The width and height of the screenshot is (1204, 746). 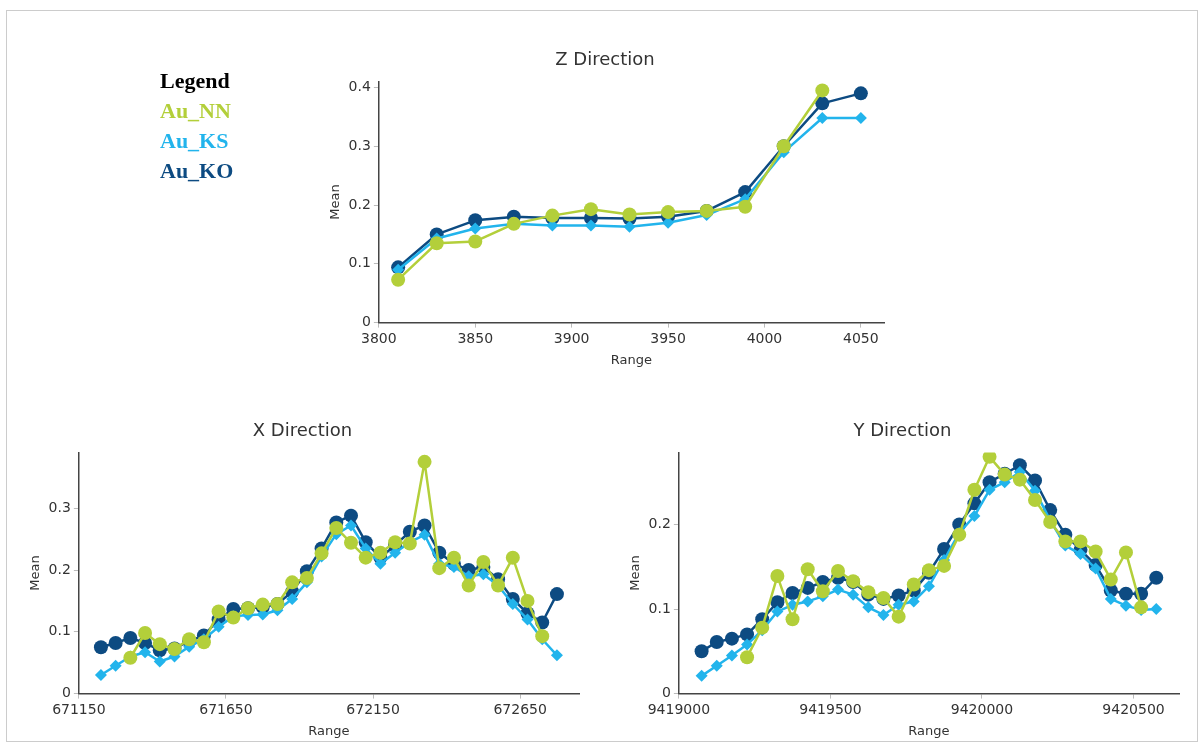 What do you see at coordinates (475, 337) in the screenshot?
I see `x-tick-label: 3850` at bounding box center [475, 337].